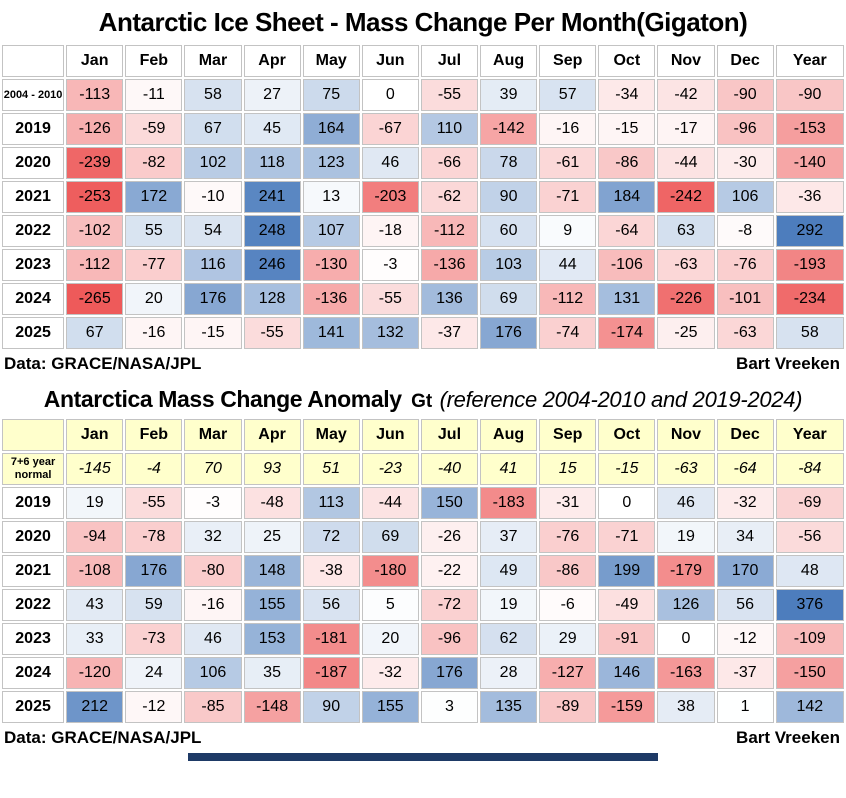 The height and width of the screenshot is (798, 846). What do you see at coordinates (154, 95) in the screenshot?
I see `value-cell: -11` at bounding box center [154, 95].